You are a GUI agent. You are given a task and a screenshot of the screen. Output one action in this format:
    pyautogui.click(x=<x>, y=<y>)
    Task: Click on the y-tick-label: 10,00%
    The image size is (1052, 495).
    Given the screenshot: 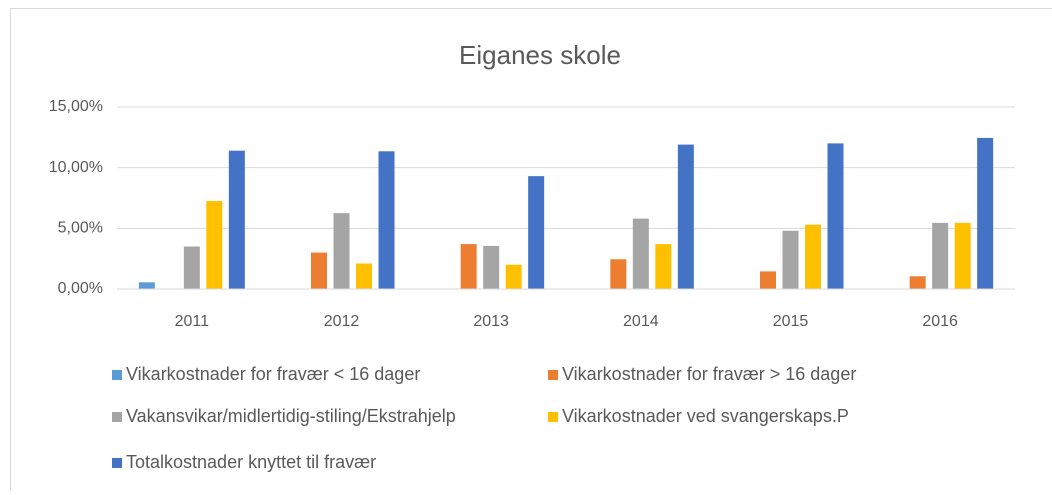 What is the action you would take?
    pyautogui.click(x=76, y=167)
    